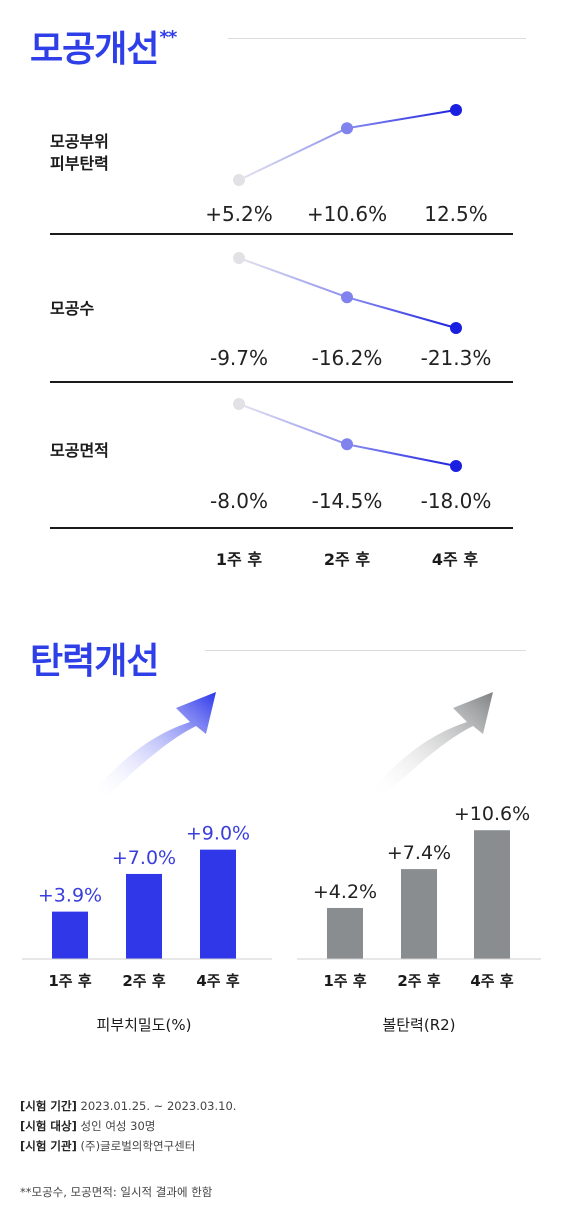  What do you see at coordinates (138, 1146) in the screenshot?
I see `note-institution-value: (주)글로벌의학연구센터` at bounding box center [138, 1146].